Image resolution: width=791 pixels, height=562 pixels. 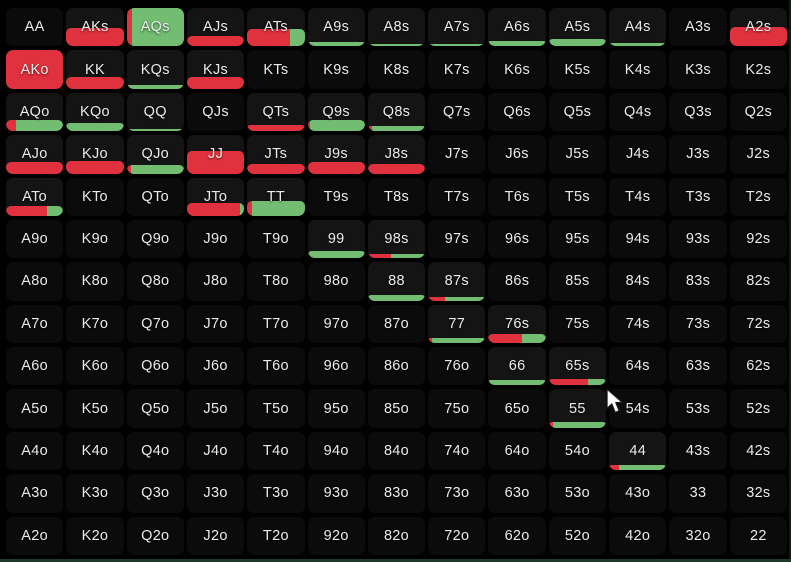 What do you see at coordinates (215, 281) in the screenshot?
I see `hand-cell-J8o: J8o` at bounding box center [215, 281].